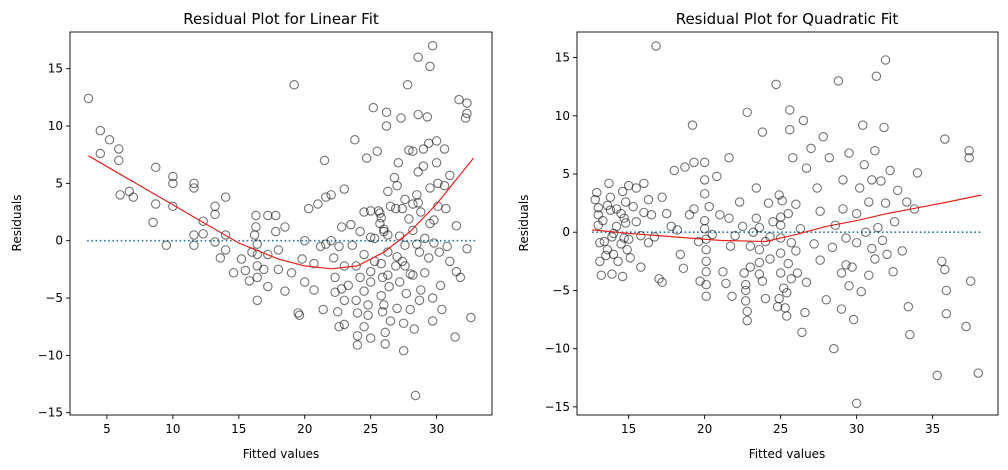 The height and width of the screenshot is (470, 1008). What do you see at coordinates (704, 429) in the screenshot?
I see `x-tick-label: 20` at bounding box center [704, 429].